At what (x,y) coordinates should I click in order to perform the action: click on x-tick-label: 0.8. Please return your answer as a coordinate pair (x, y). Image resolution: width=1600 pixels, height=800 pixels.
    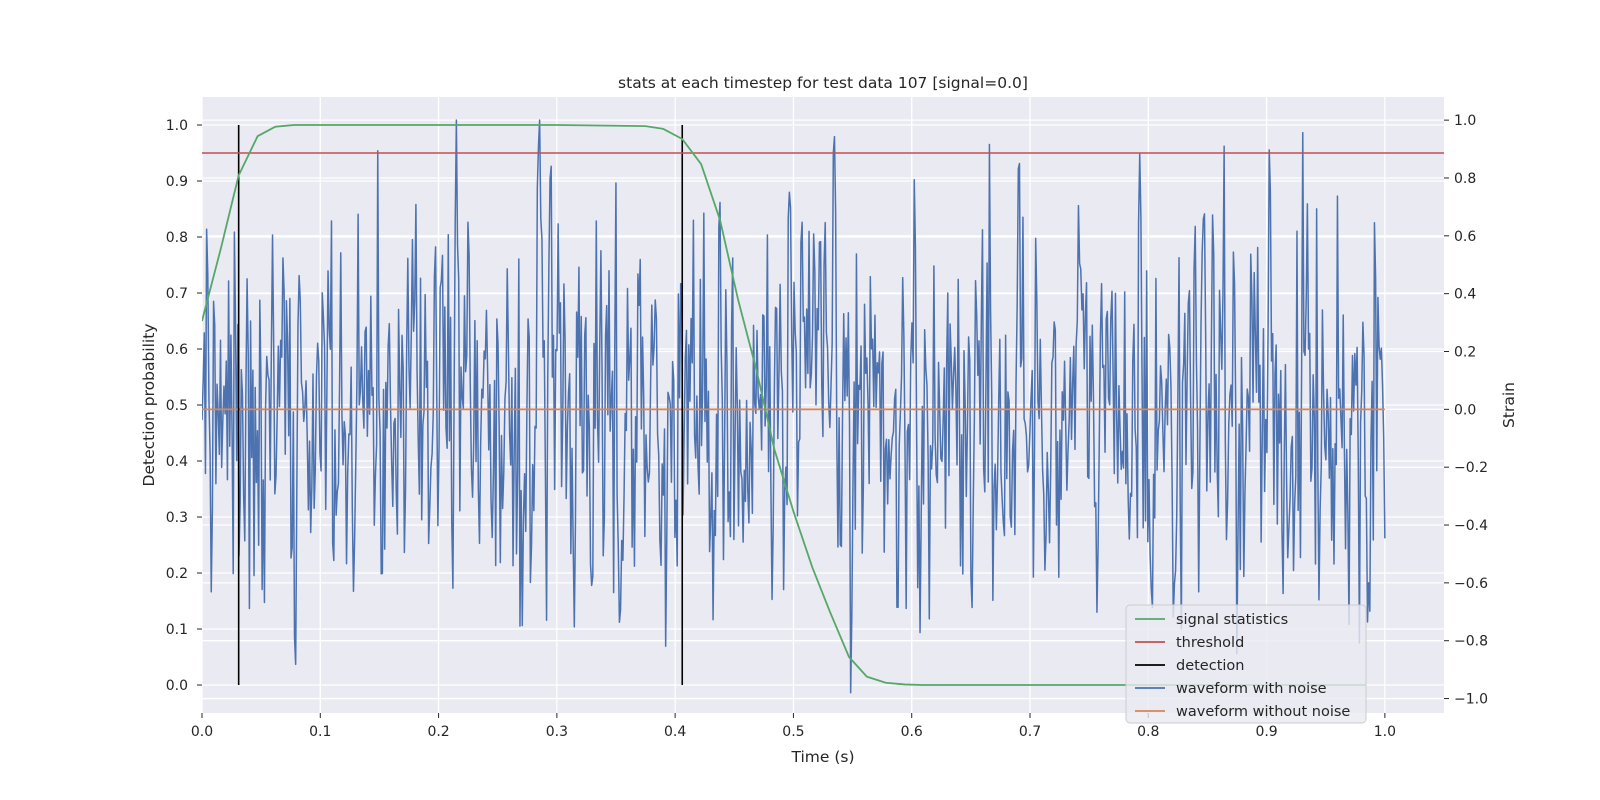
    Looking at the image, I should click on (1148, 732).